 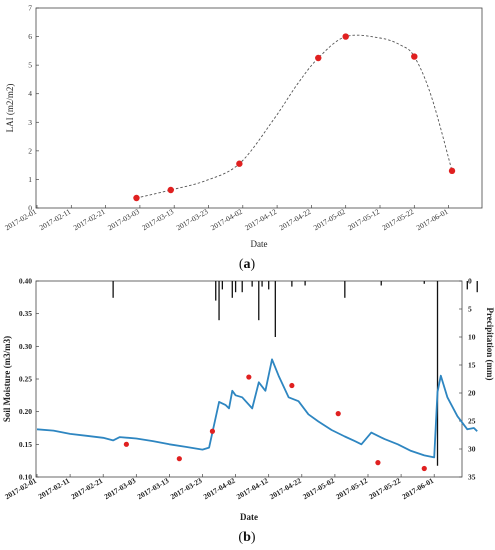 What do you see at coordinates (30, 122) in the screenshot?
I see `y-tick-label: 3` at bounding box center [30, 122].